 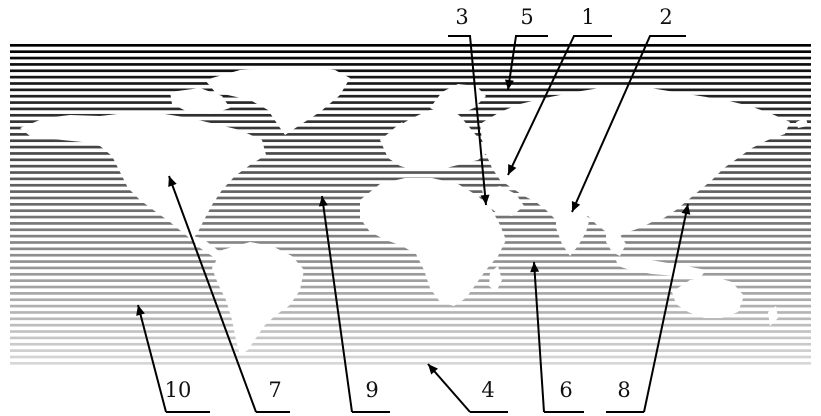 What do you see at coordinates (140, 310) in the screenshot?
I see `callout-10-arrowhead` at bounding box center [140, 310].